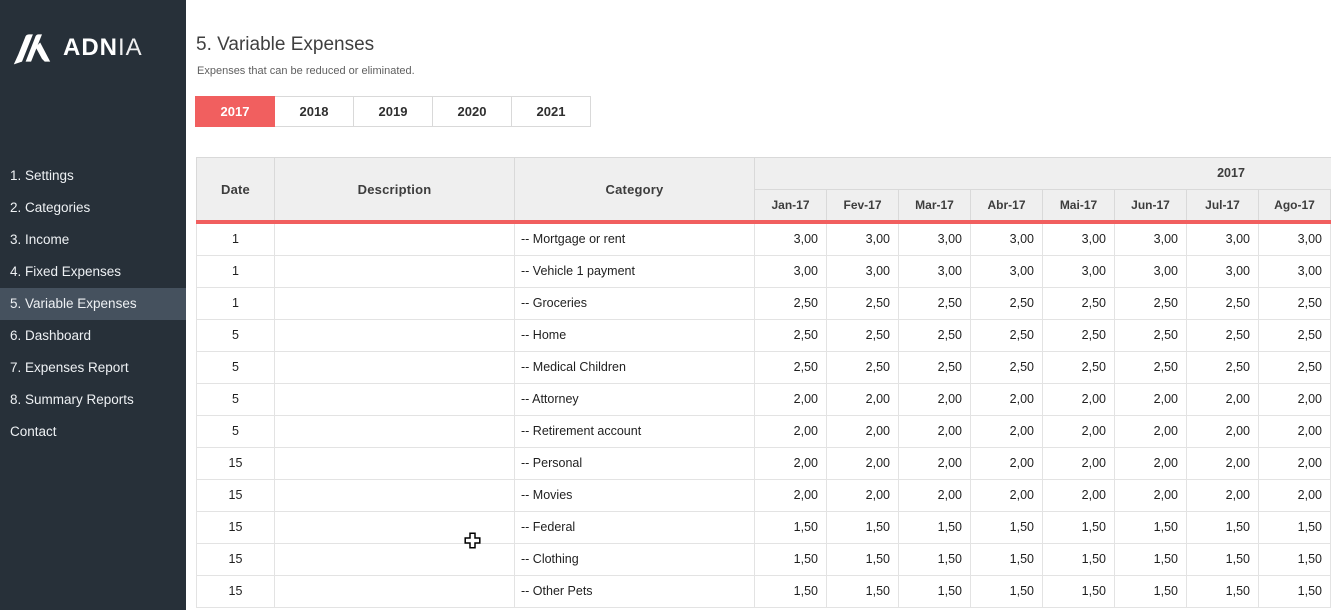  What do you see at coordinates (635, 303) in the screenshot?
I see `cell-category: -- Groceries` at bounding box center [635, 303].